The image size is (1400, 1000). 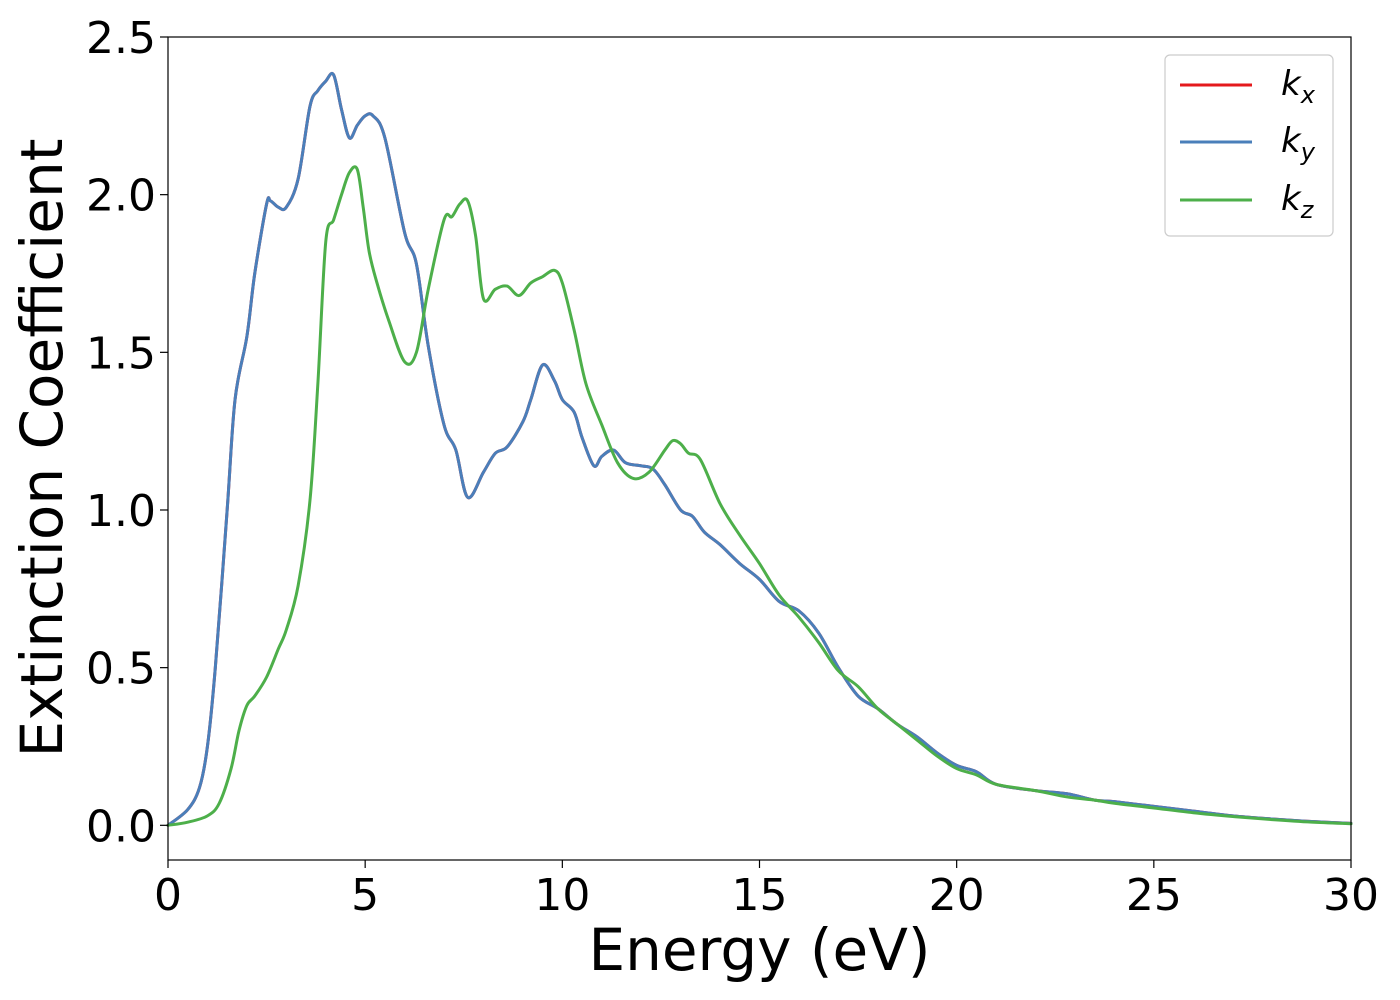 I want to click on x-tick-label: 15, so click(x=760, y=895).